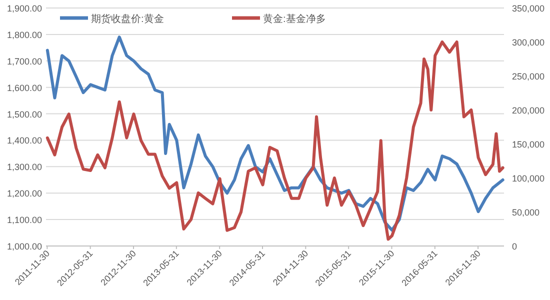  Describe the element at coordinates (24, 61) in the screenshot. I see `y-tick-label: 1,700.00` at that location.